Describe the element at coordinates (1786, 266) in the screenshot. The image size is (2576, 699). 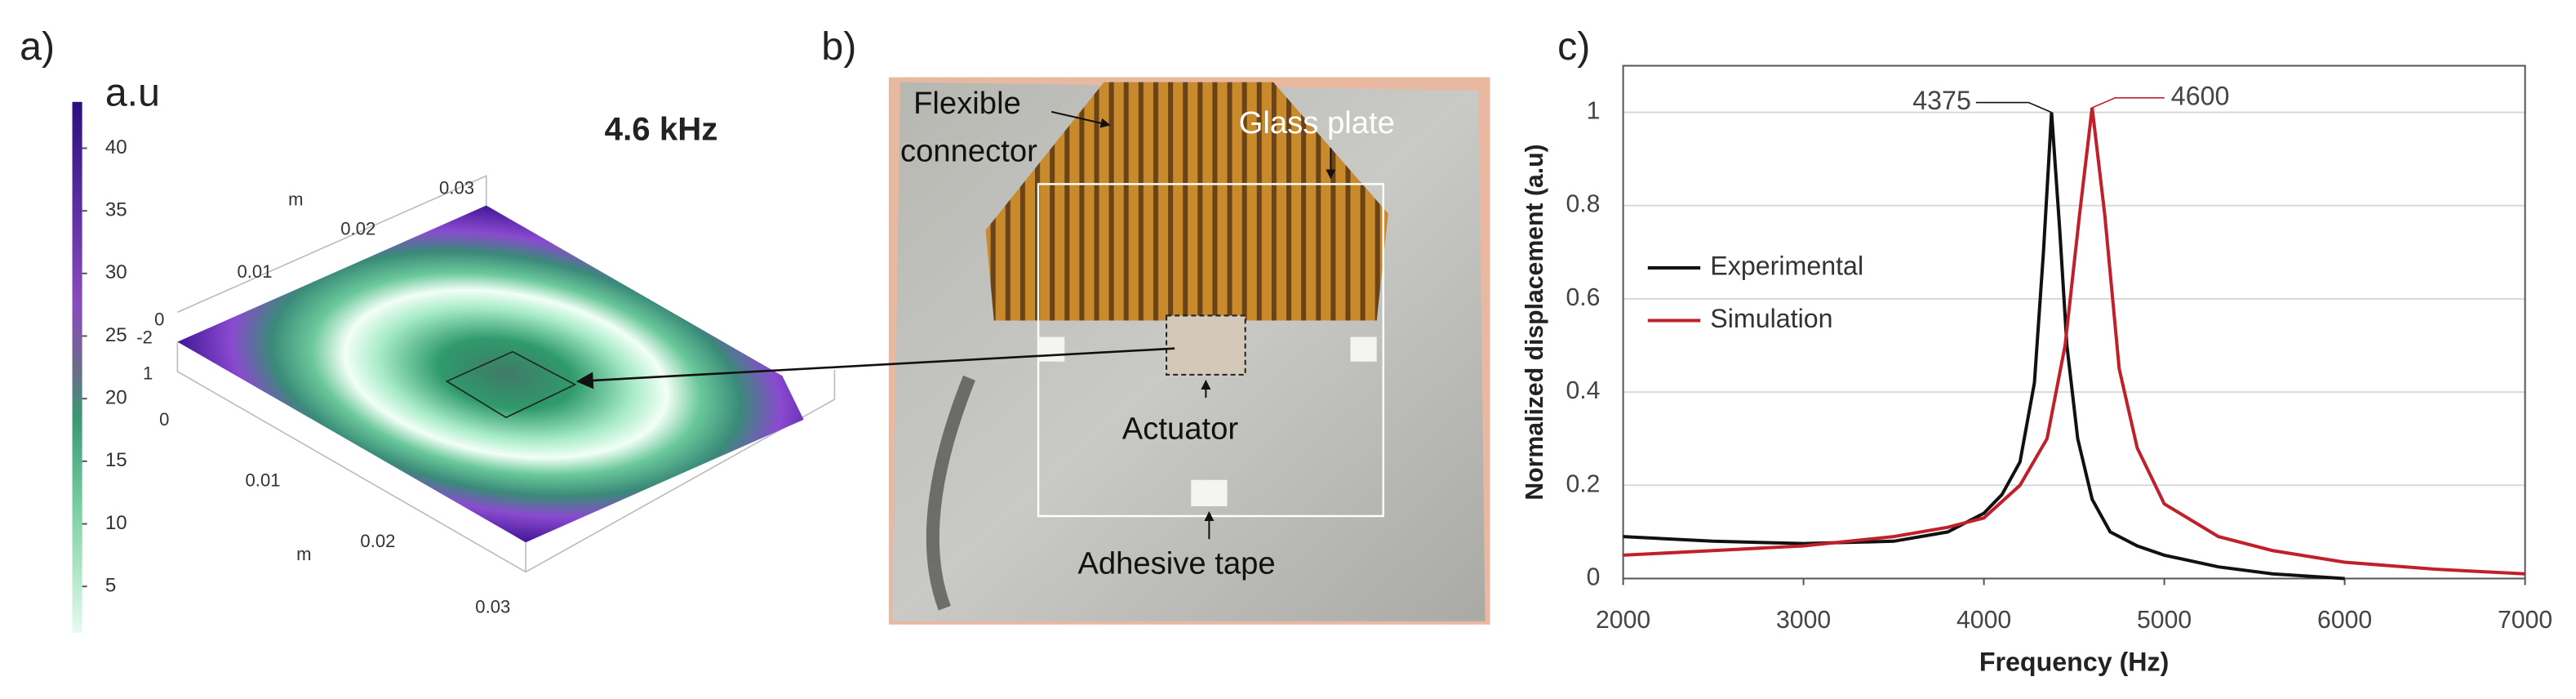
I see `legend-label: Experimental` at that location.